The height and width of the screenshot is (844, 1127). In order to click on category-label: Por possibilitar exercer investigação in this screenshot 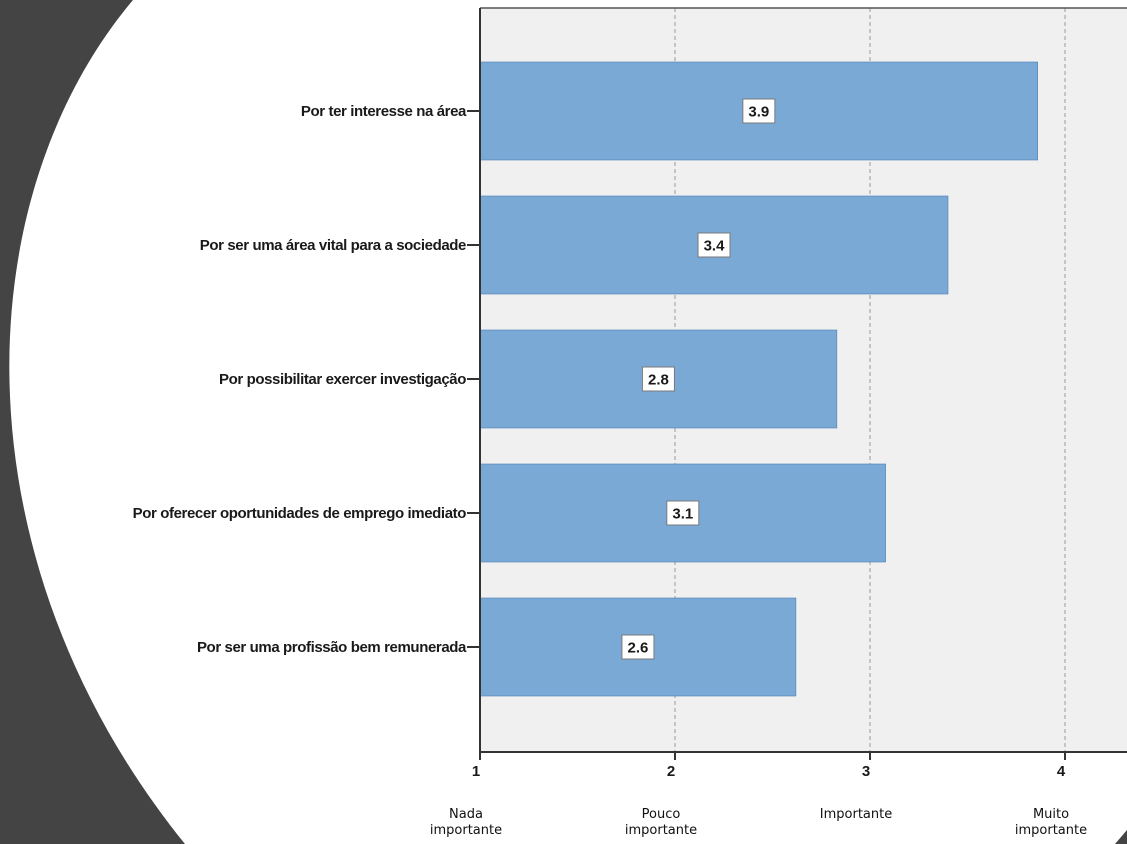, I will do `click(342, 379)`.